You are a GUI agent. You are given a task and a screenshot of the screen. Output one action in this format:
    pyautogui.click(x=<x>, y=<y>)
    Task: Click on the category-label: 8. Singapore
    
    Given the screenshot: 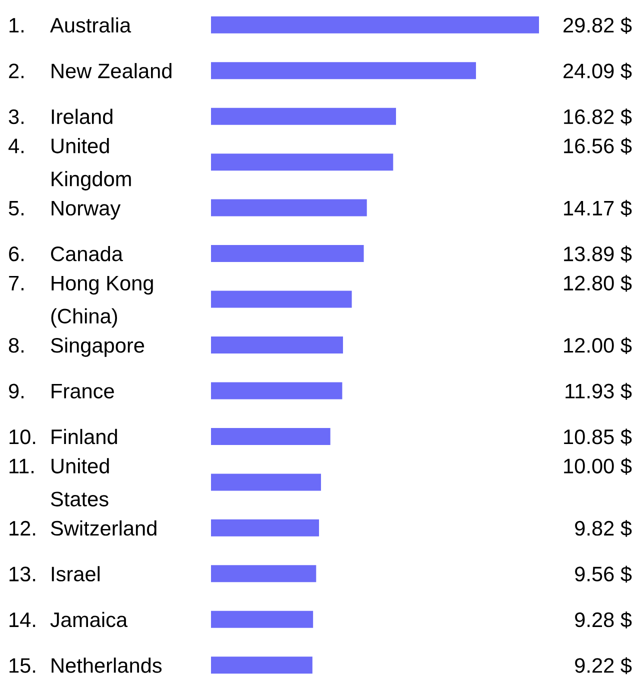 What is the action you would take?
    pyautogui.click(x=76, y=347)
    